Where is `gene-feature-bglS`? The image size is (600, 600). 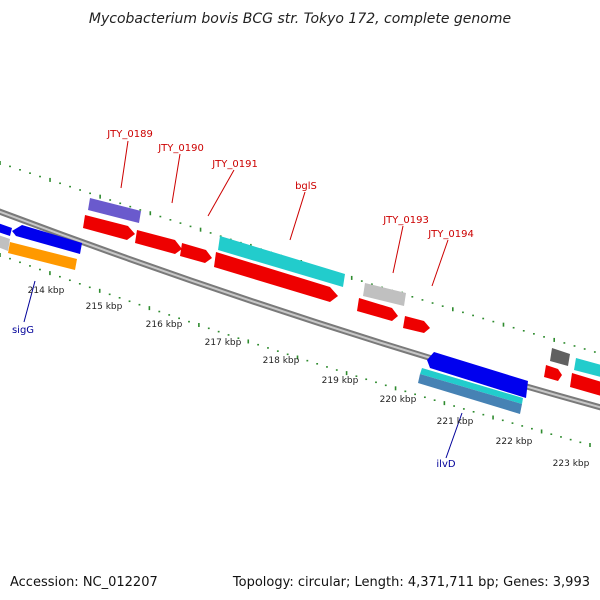
gene-feature-bglS is located at coordinates (276, 277).